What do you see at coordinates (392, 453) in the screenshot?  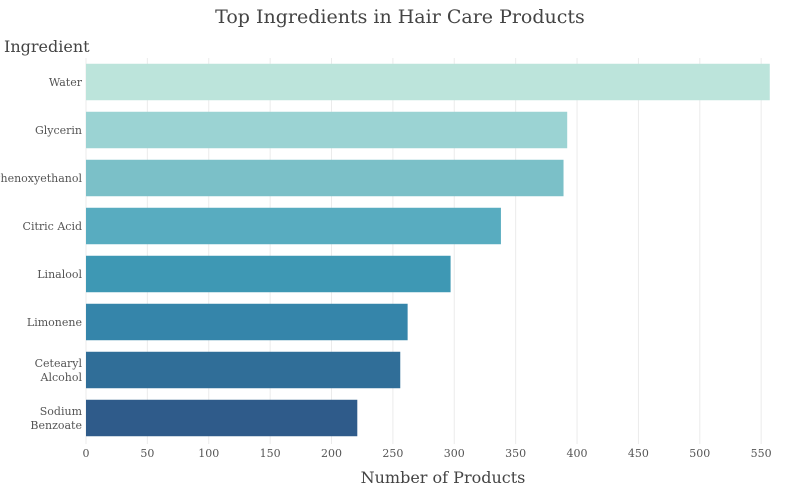 I see `x-tick-label: 250` at bounding box center [392, 453].